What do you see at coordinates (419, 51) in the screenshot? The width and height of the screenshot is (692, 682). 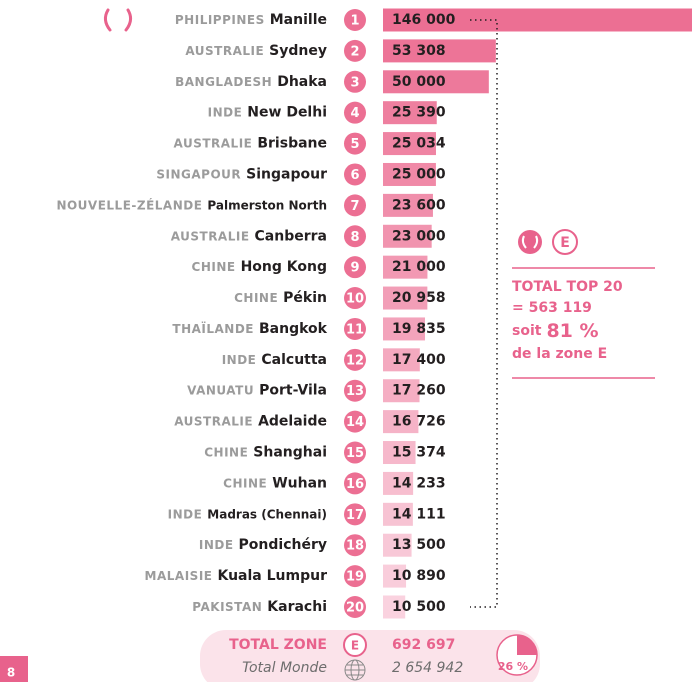 I see `value-label: 53 308` at bounding box center [419, 51].